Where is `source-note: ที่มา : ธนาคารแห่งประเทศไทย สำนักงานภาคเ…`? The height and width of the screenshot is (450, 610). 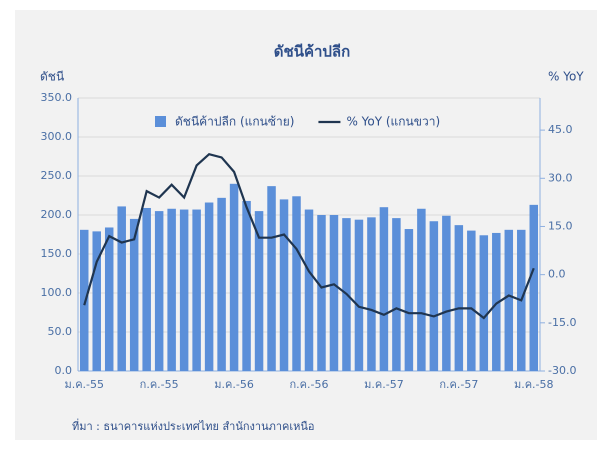 source-note: ที่มา : ธนาคารแห่งประเทศไทย สำนักงานภาคเ… is located at coordinates (193, 425).